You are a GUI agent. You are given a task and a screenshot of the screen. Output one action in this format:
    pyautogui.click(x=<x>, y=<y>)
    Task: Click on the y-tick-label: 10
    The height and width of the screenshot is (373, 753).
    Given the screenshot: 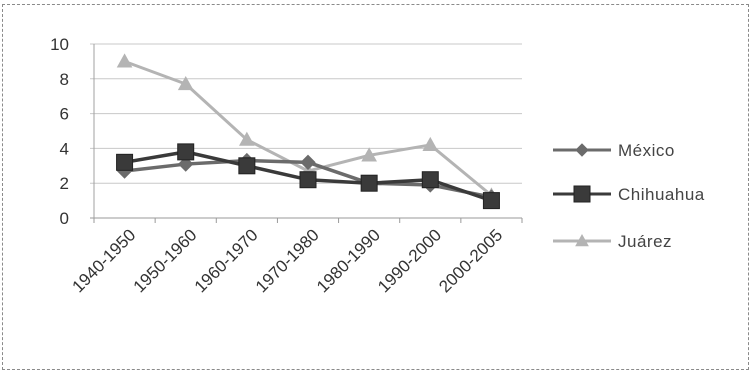 What is the action you would take?
    pyautogui.click(x=59, y=44)
    